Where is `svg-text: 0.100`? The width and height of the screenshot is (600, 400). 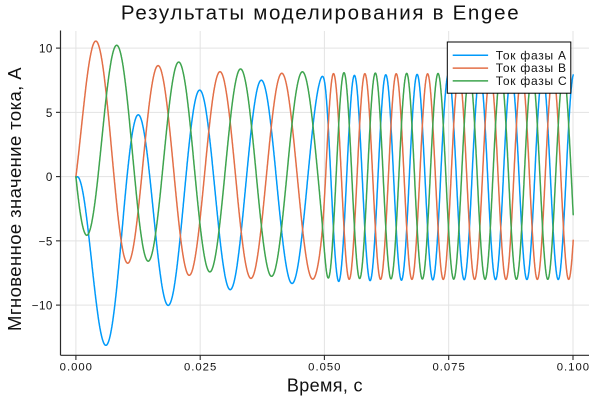
svg-text: 0.100 is located at coordinates (573, 367).